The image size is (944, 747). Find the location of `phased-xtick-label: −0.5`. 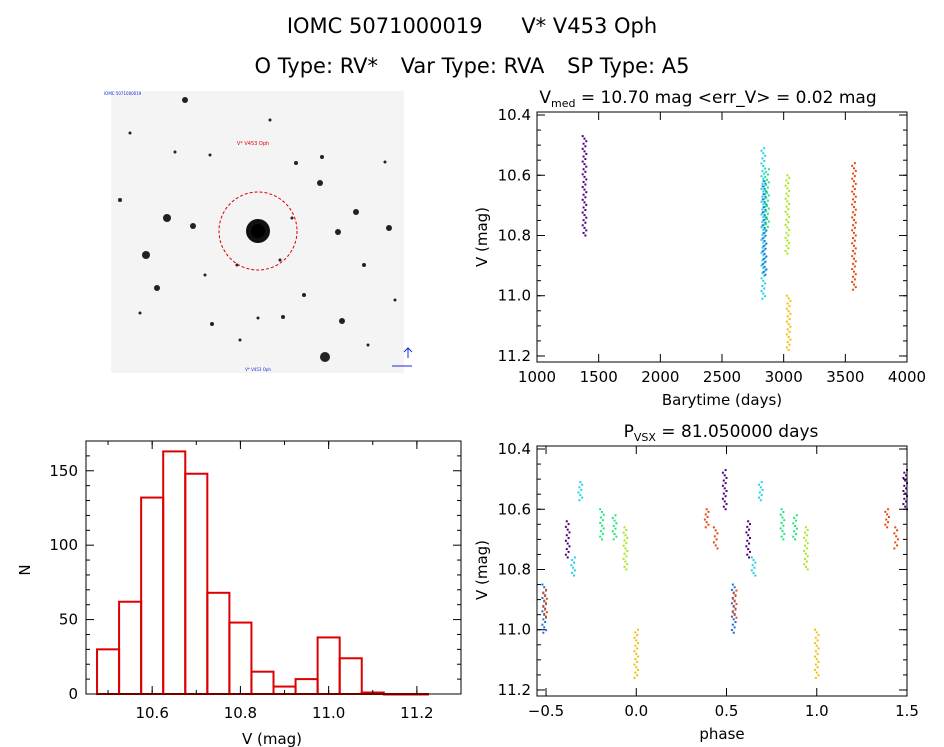

phased-xtick-label: −0.5 is located at coordinates (546, 711).